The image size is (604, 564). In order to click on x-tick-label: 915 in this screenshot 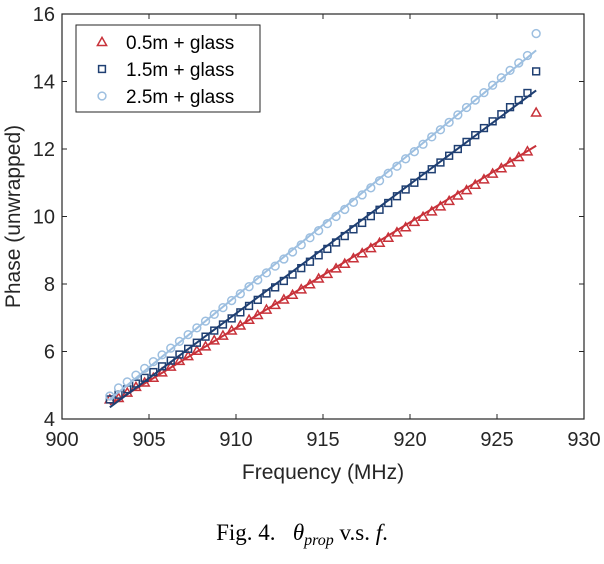, I will do `click(322, 440)`.